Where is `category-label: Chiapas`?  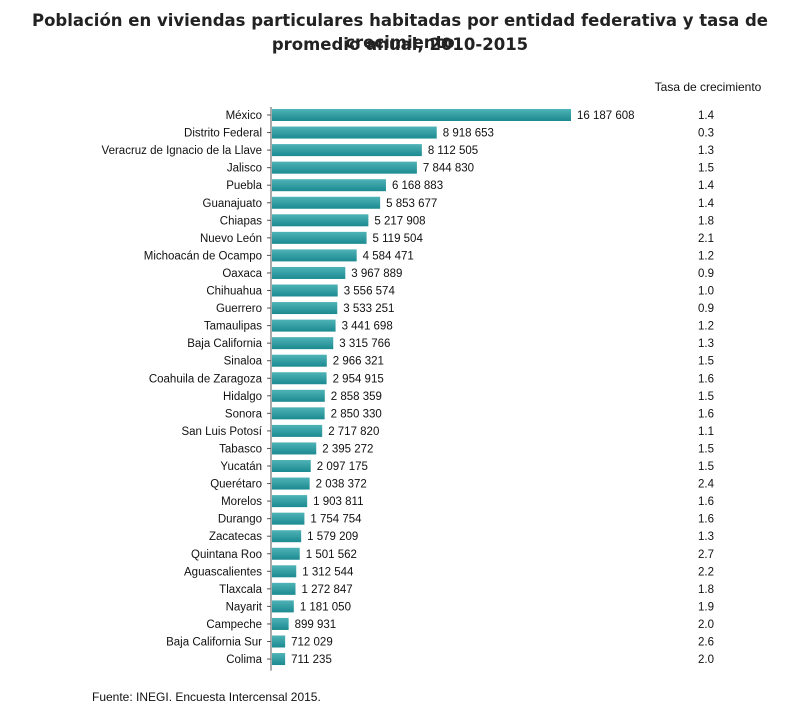 category-label: Chiapas is located at coordinates (241, 221).